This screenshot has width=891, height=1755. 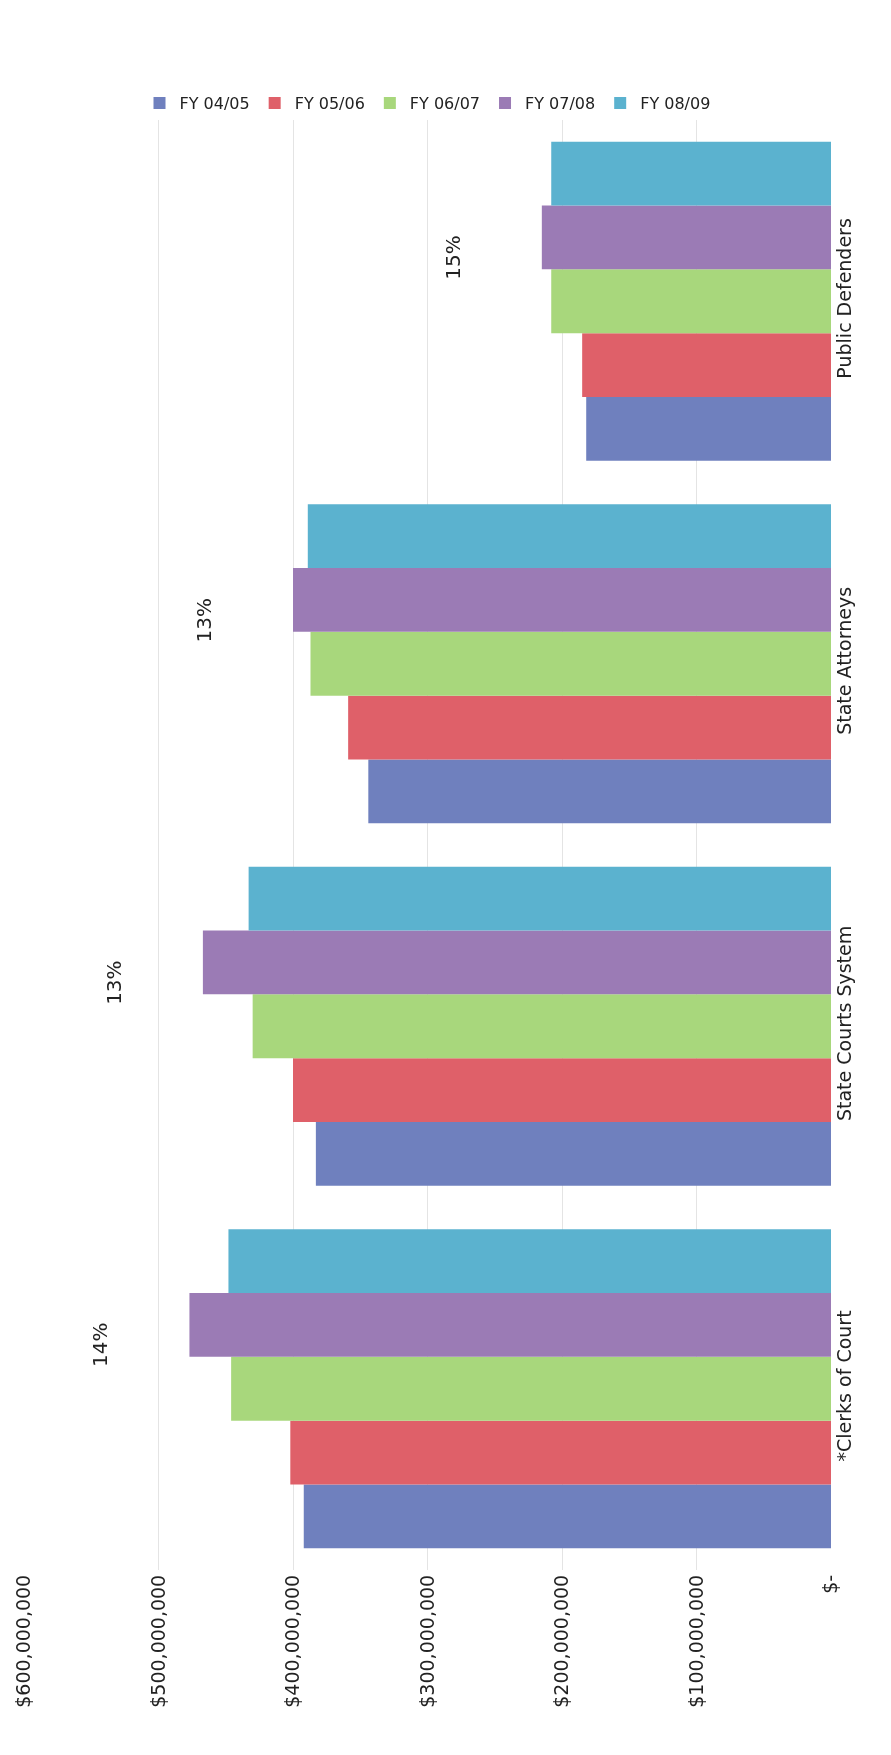 I want to click on legend-label: FY 08/09, so click(x=675, y=104).